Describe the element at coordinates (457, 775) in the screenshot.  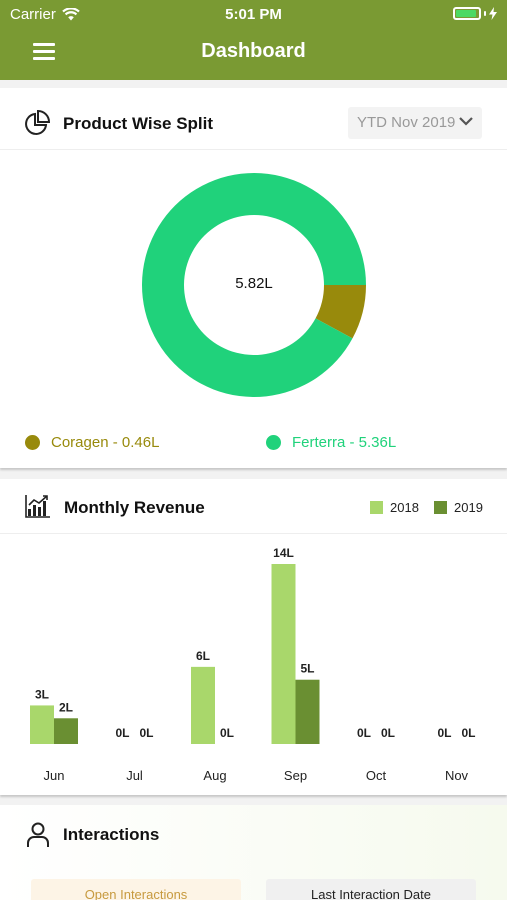
I see `x-tick-label-nov: Nov` at that location.